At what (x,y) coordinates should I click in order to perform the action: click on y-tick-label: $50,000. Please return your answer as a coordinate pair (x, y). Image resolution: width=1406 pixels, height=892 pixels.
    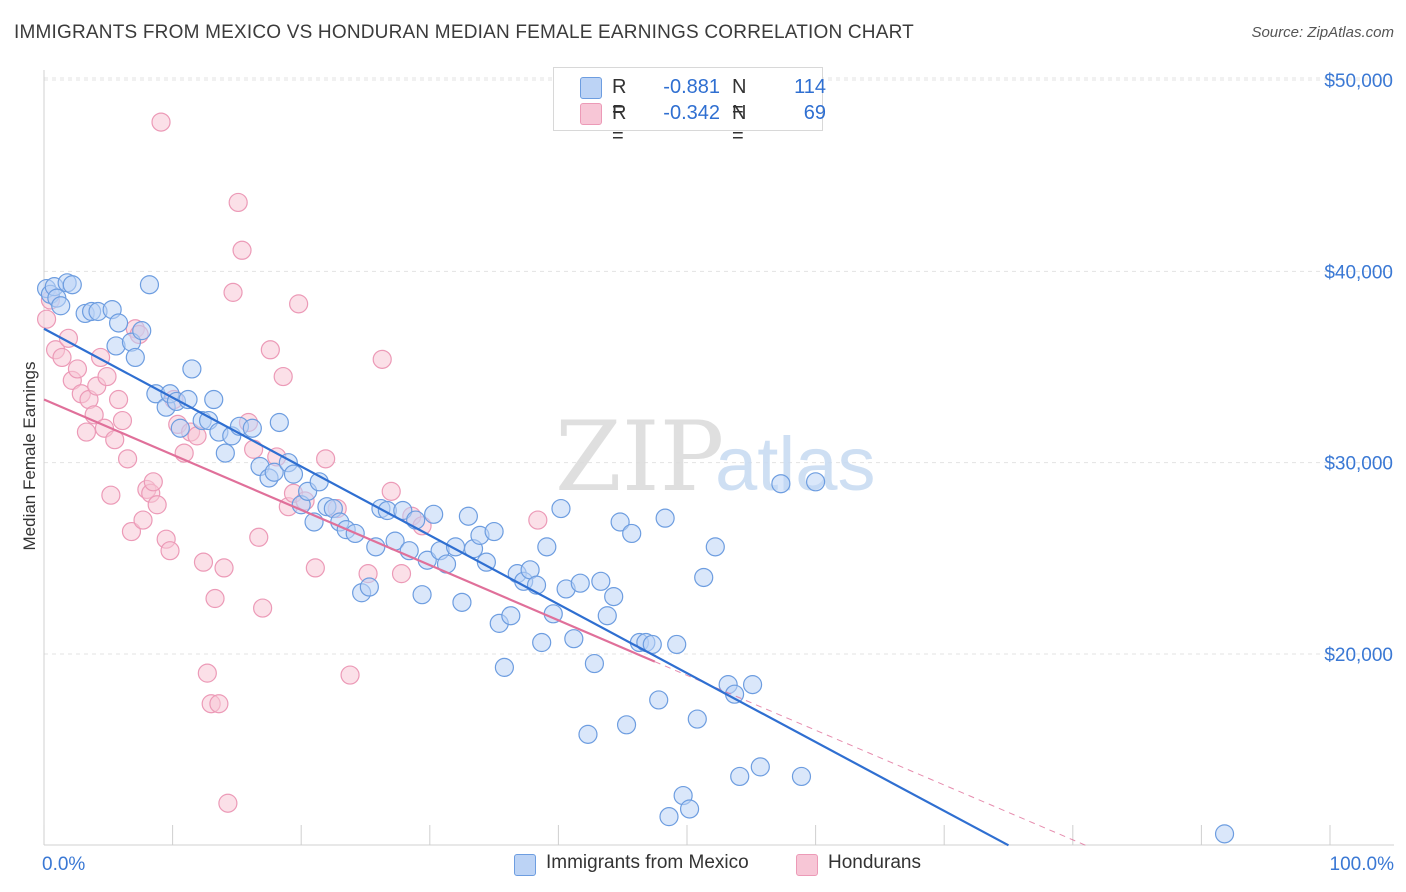
    Looking at the image, I should click on (1358, 81).